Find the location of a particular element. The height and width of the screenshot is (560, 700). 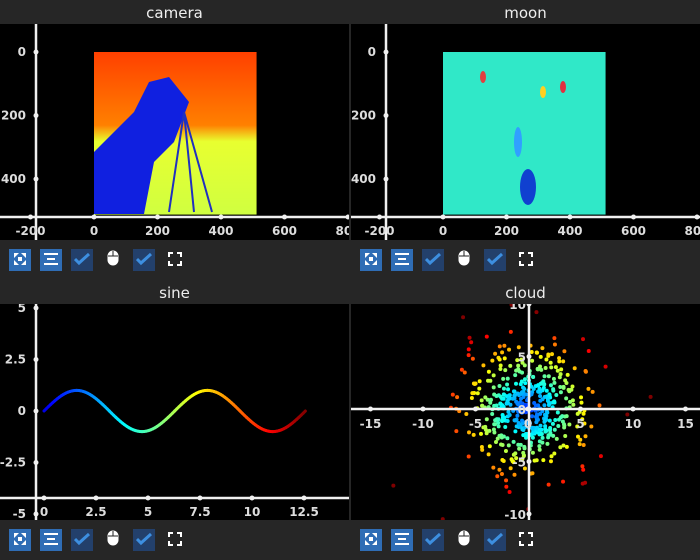

x-tick-label: 0 is located at coordinates (528, 424).